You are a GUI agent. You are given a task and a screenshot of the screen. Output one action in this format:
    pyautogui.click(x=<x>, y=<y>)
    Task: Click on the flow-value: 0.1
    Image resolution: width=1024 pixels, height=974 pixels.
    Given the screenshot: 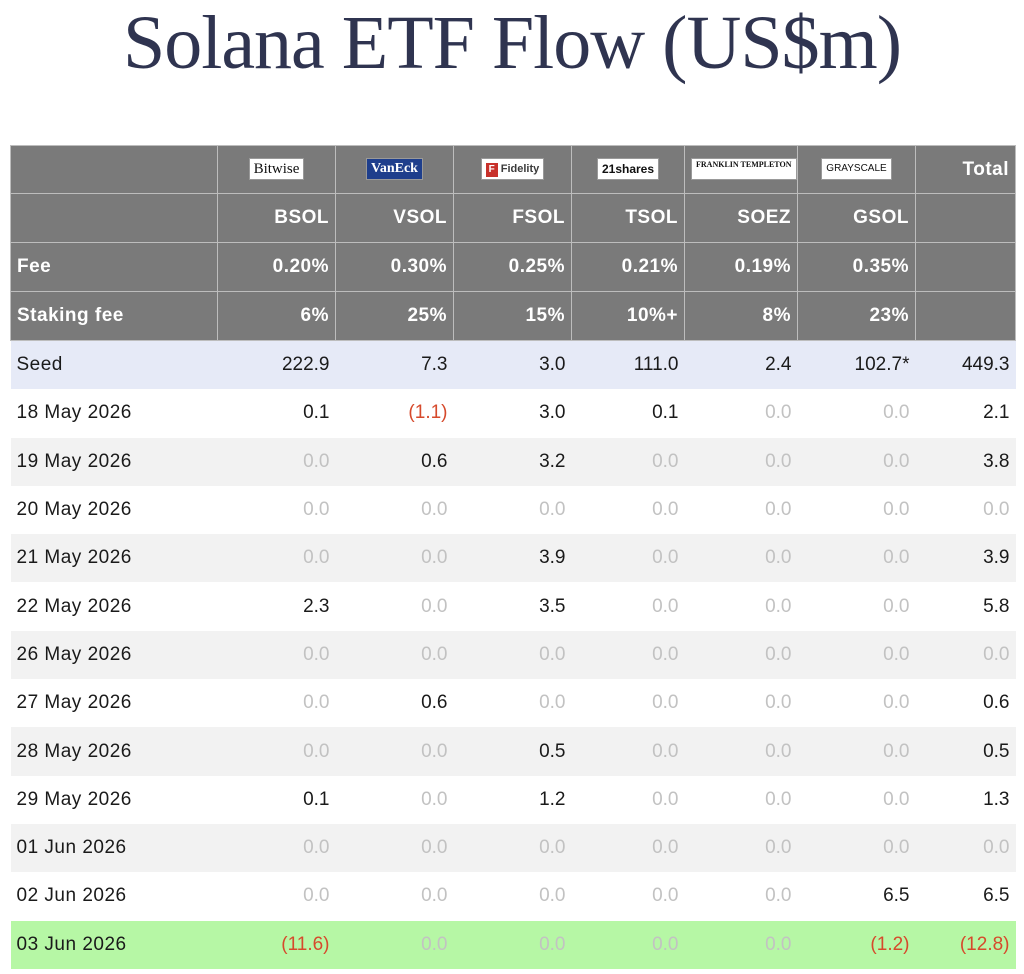 What is the action you would take?
    pyautogui.click(x=316, y=413)
    